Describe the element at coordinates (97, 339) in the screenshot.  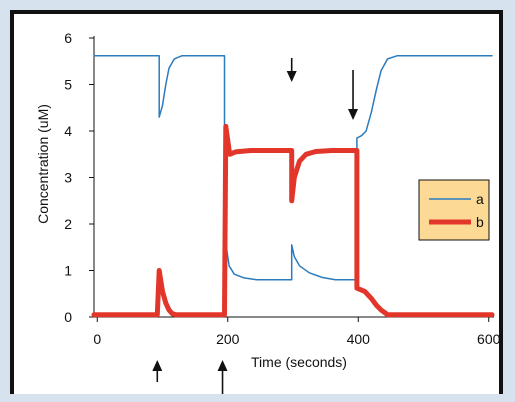
I see `x-tick-label: 0` at that location.